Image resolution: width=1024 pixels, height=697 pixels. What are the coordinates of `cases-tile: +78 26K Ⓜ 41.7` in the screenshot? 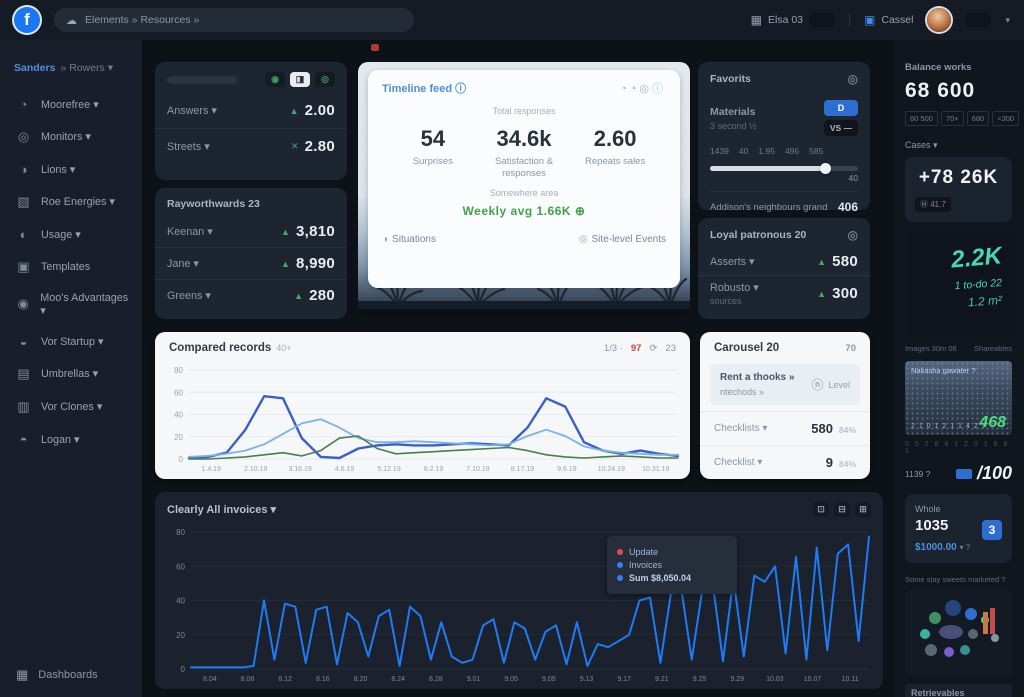 It's located at (958, 189).